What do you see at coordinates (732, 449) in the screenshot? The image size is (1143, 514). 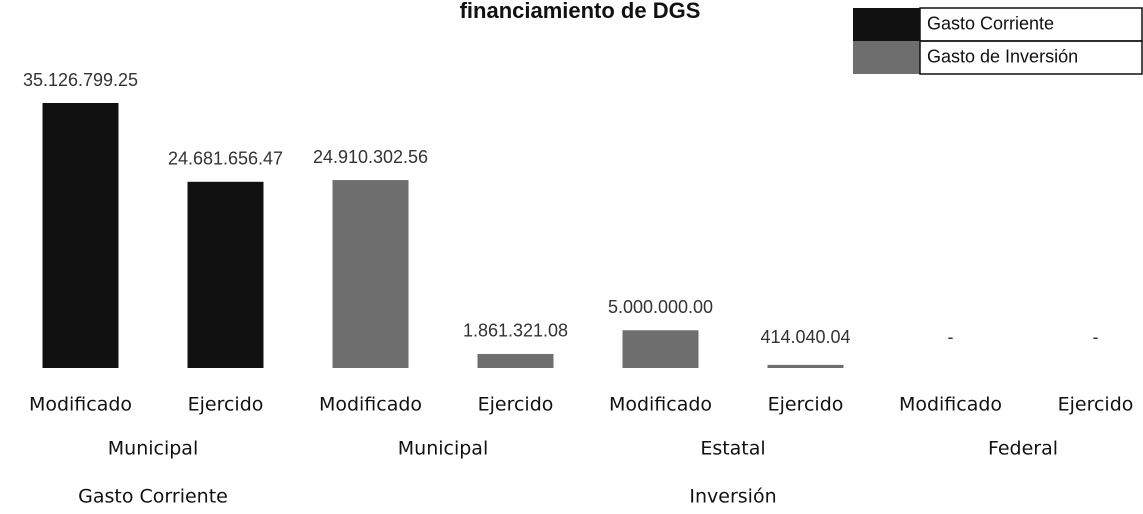 I see `group-label: Estatal` at bounding box center [732, 449].